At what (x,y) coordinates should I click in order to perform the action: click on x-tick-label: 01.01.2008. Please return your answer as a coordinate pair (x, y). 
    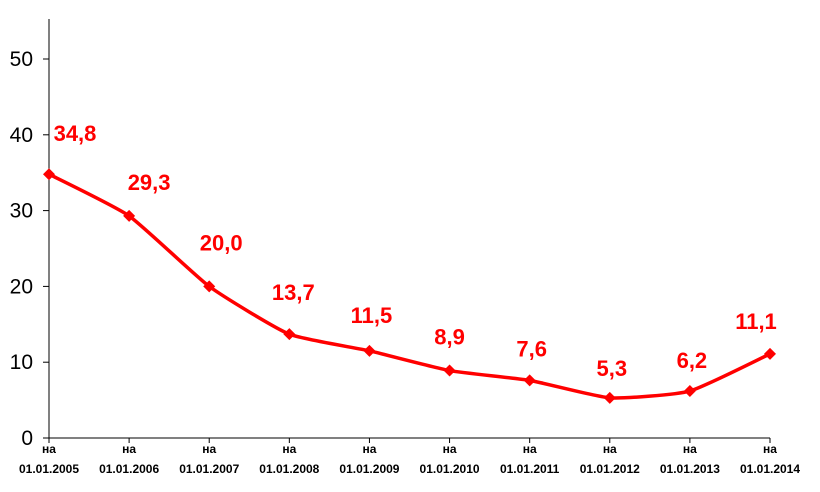
    Looking at the image, I should click on (289, 469).